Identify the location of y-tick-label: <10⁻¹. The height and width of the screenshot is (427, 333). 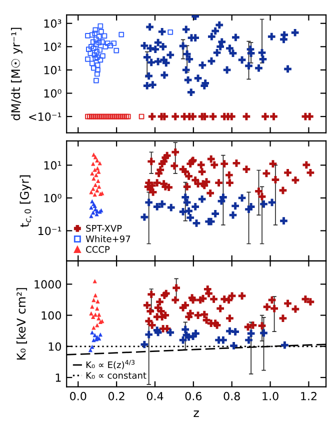
(45, 116).